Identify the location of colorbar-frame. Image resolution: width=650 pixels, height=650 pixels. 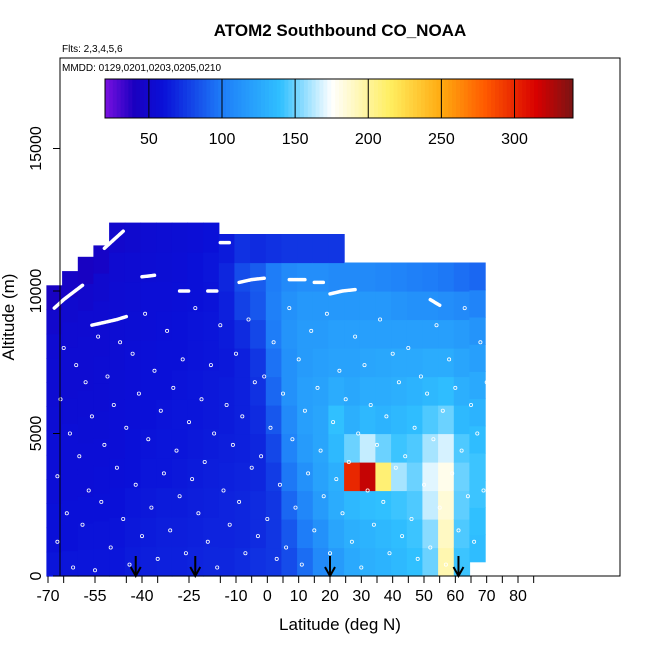
(339, 98).